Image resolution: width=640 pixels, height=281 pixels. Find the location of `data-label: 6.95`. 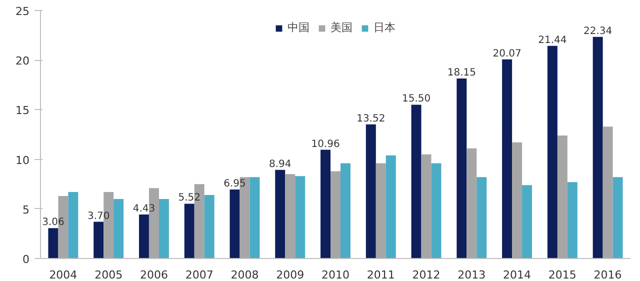

data-label: 6.95 is located at coordinates (235, 184).